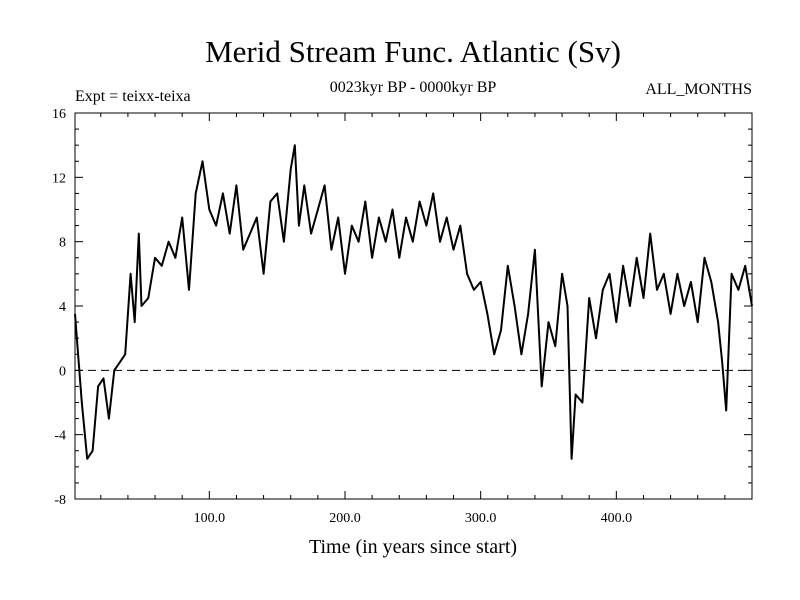 The image size is (800, 600). What do you see at coordinates (62, 307) in the screenshot?
I see `y-tick-label: 4` at bounding box center [62, 307].